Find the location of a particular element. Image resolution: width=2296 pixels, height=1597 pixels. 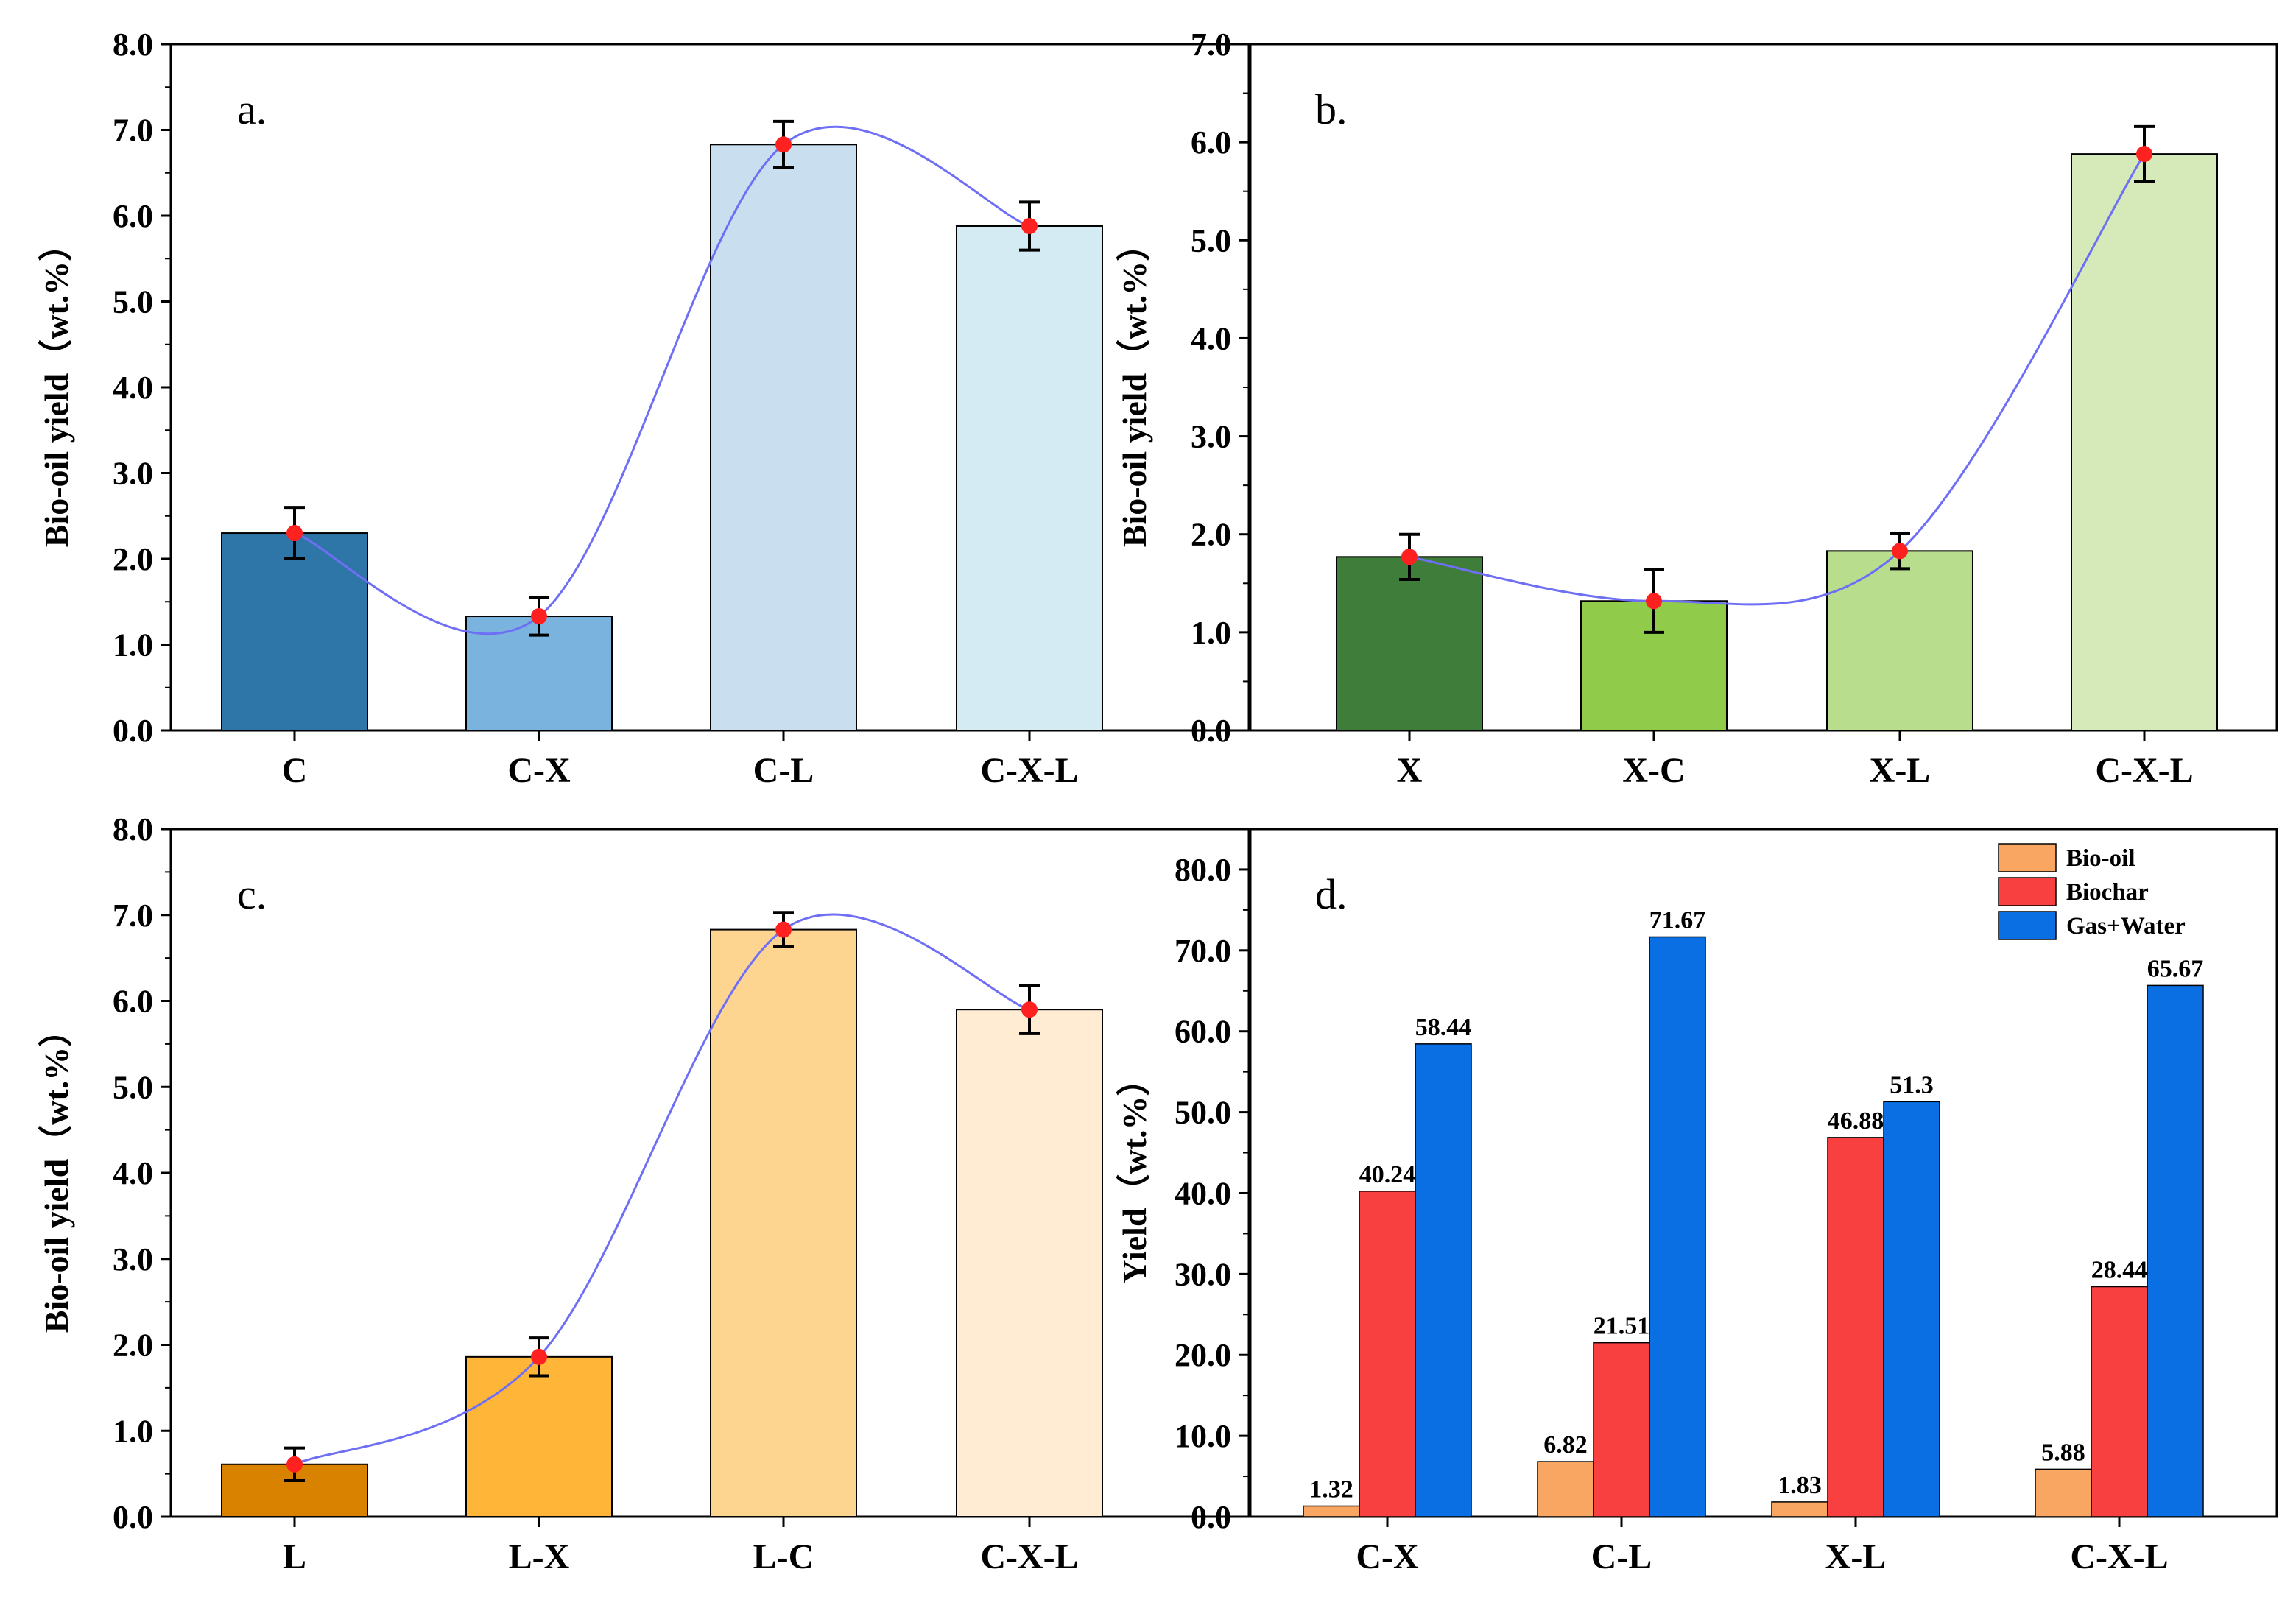

data-label: 40.24 is located at coordinates (1387, 1174).